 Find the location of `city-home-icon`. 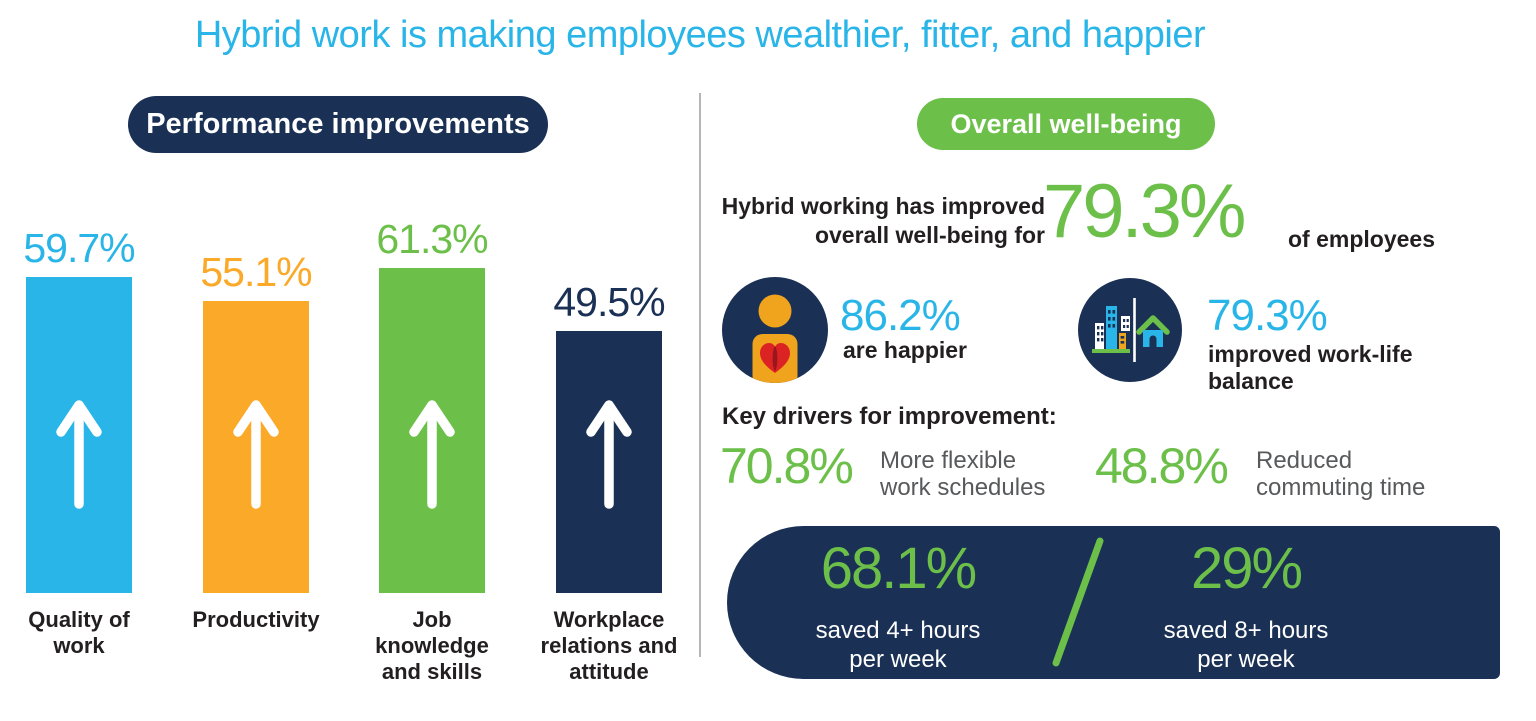

city-home-icon is located at coordinates (1130, 330).